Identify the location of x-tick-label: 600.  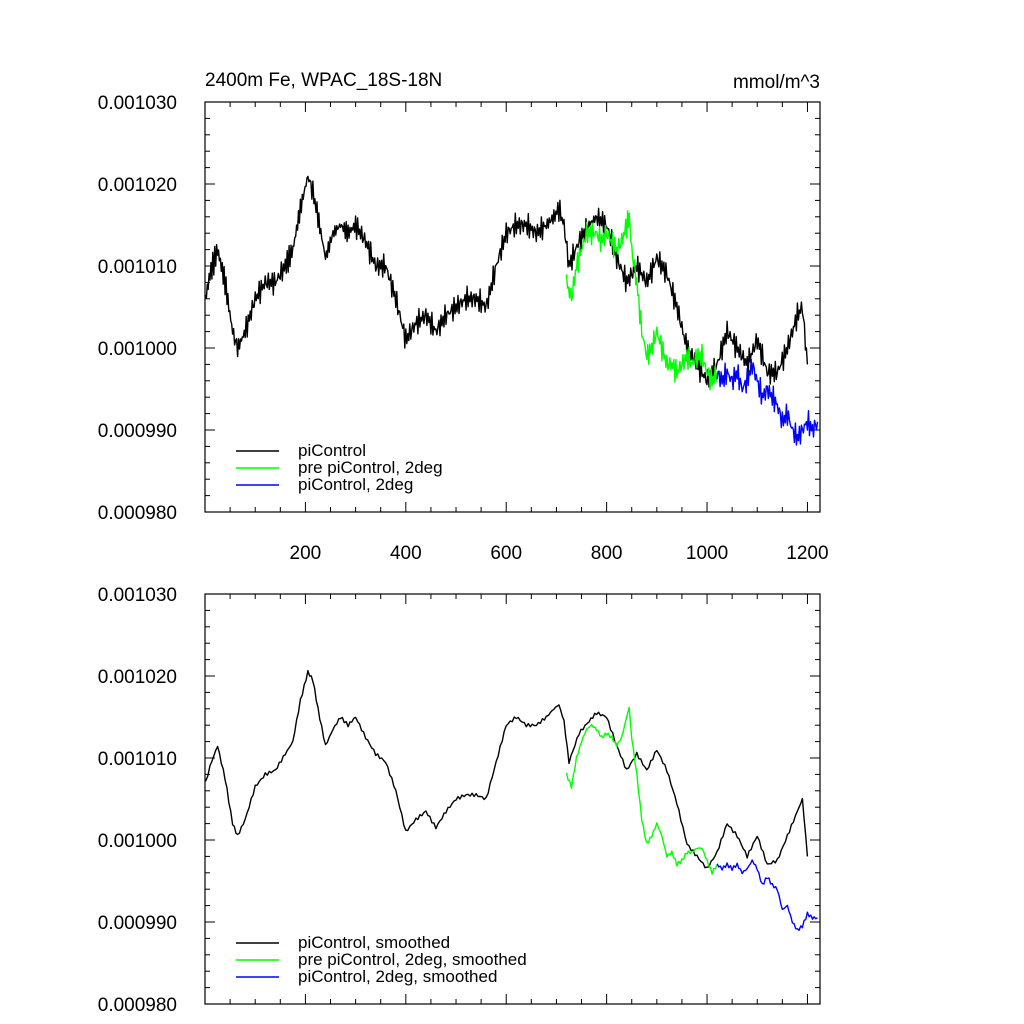
(506, 553).